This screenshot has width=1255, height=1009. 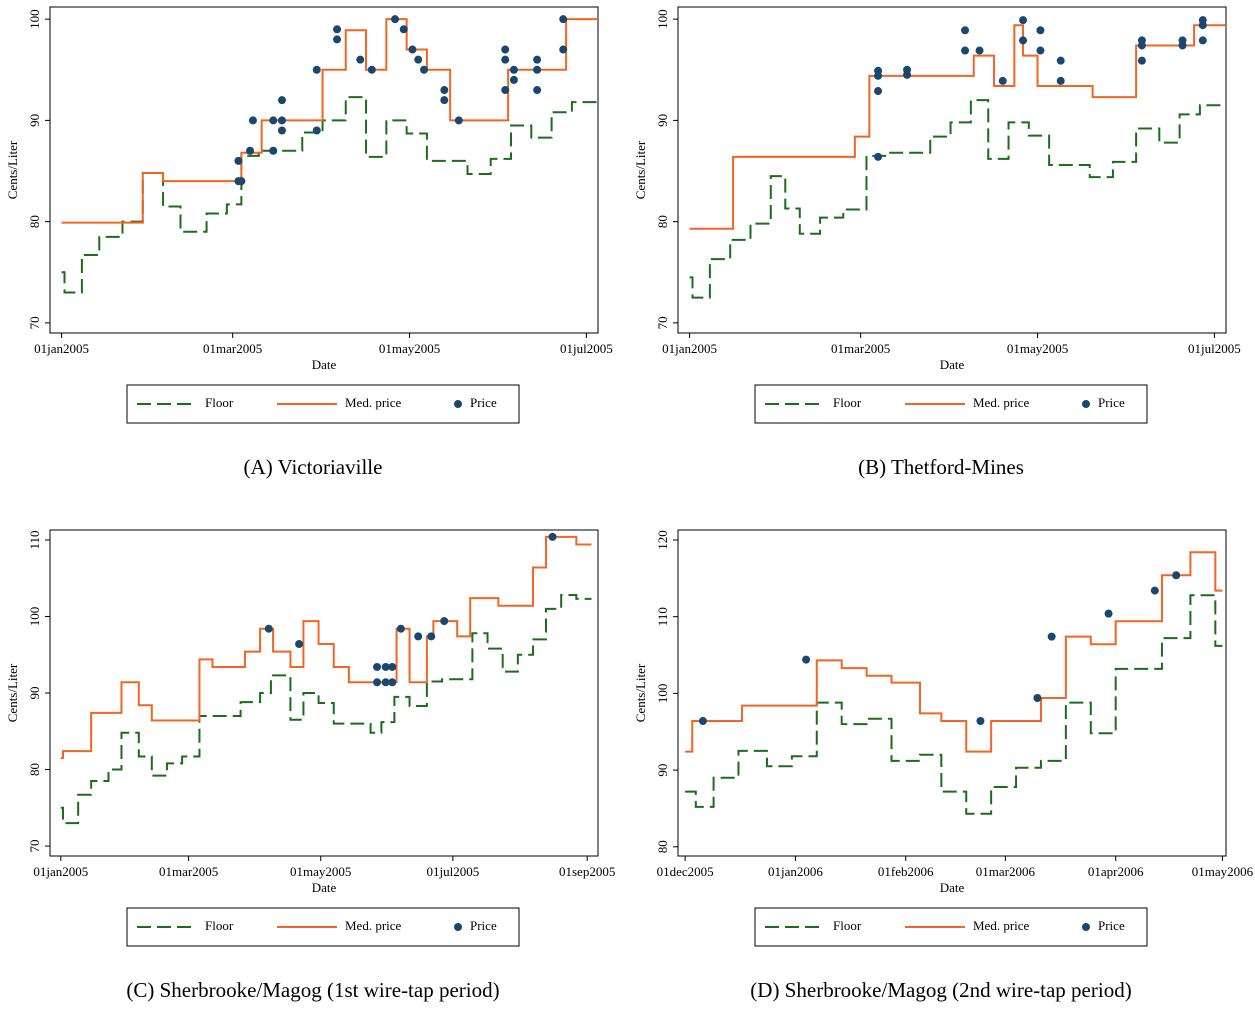 I want to click on x-tick-label: 01may2006, so click(x=1223, y=871).